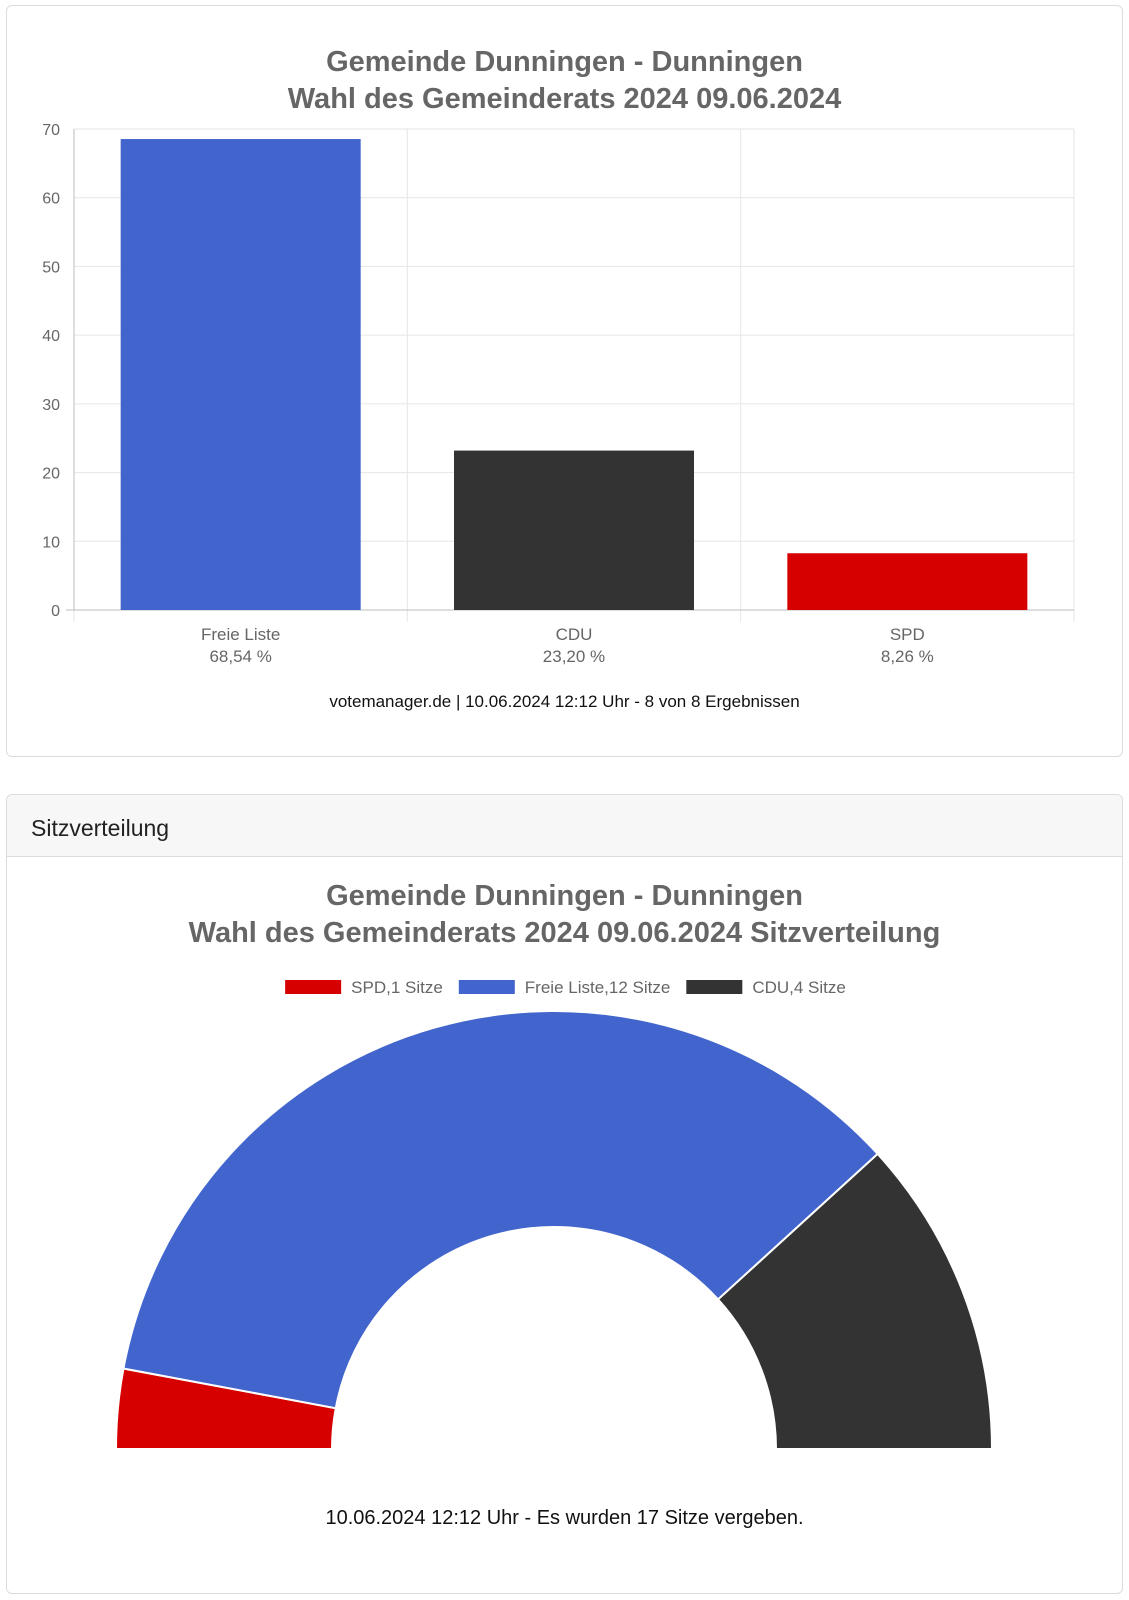 This screenshot has width=1129, height=1600. Describe the element at coordinates (51, 267) in the screenshot. I see `y-tick-label: 50` at that location.